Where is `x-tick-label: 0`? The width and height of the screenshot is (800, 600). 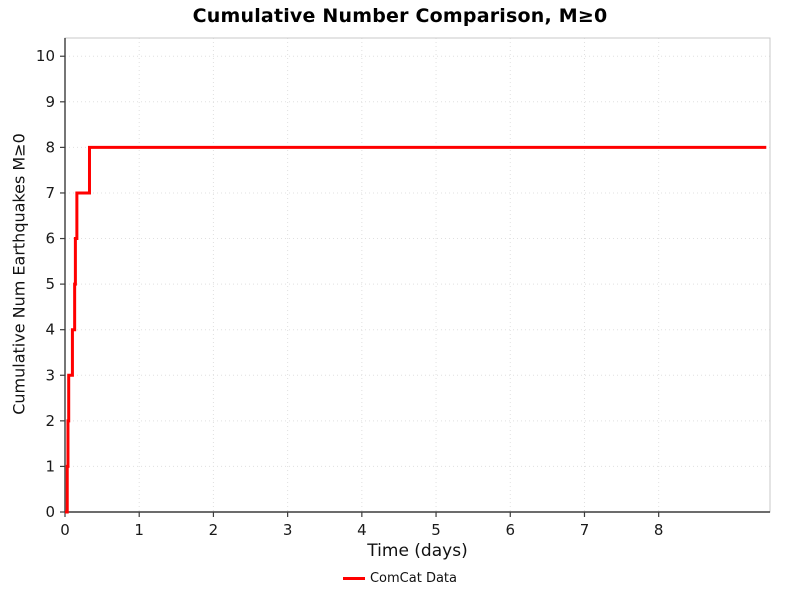 x-tick-label: 0 is located at coordinates (65, 530).